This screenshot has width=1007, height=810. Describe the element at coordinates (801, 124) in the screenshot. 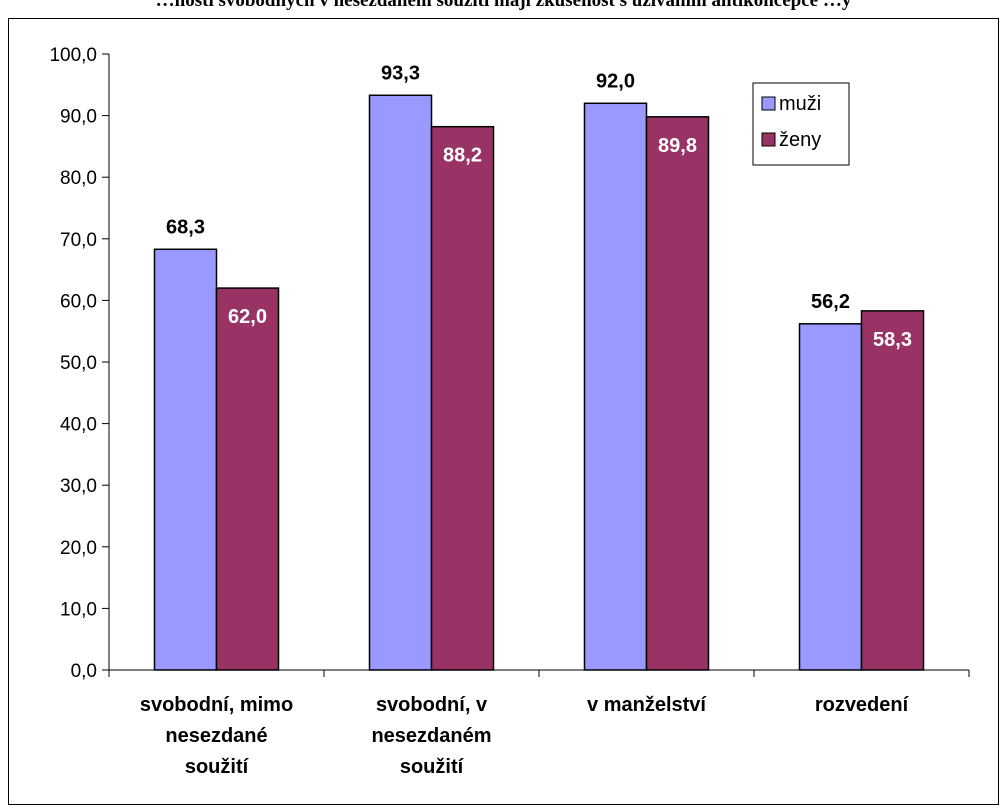

I see `legend: muži ženy` at that location.